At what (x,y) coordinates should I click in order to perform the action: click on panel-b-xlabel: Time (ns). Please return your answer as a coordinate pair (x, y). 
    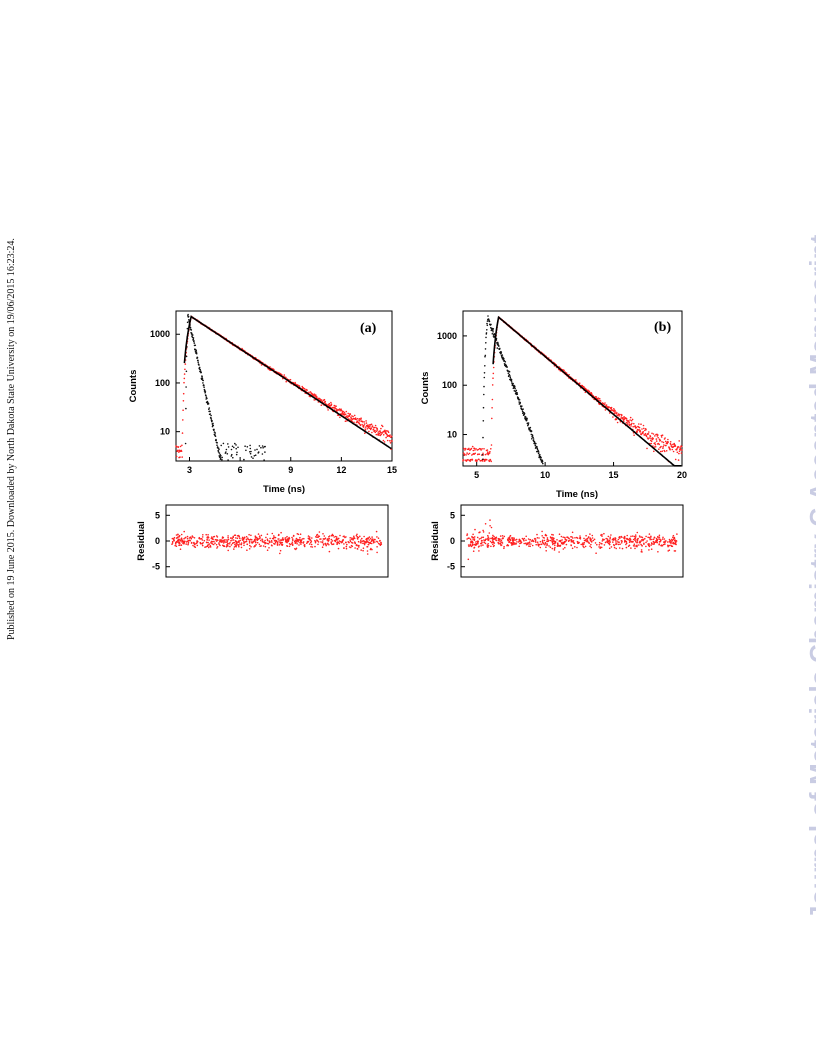
    Looking at the image, I should click on (577, 494).